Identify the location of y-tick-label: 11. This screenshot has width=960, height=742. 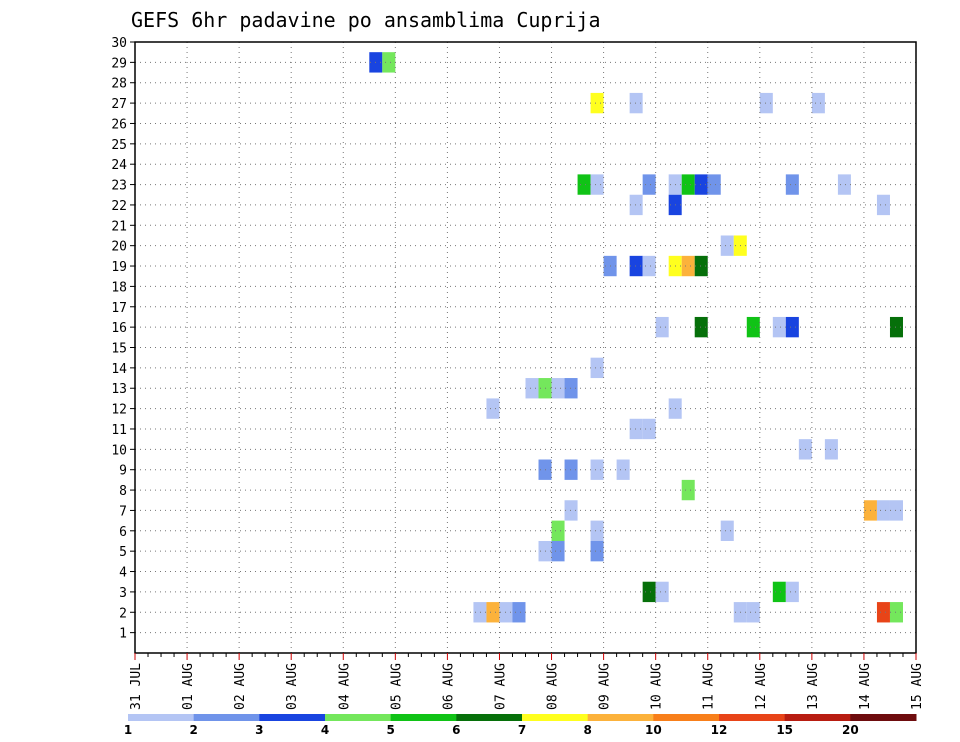
(119, 430).